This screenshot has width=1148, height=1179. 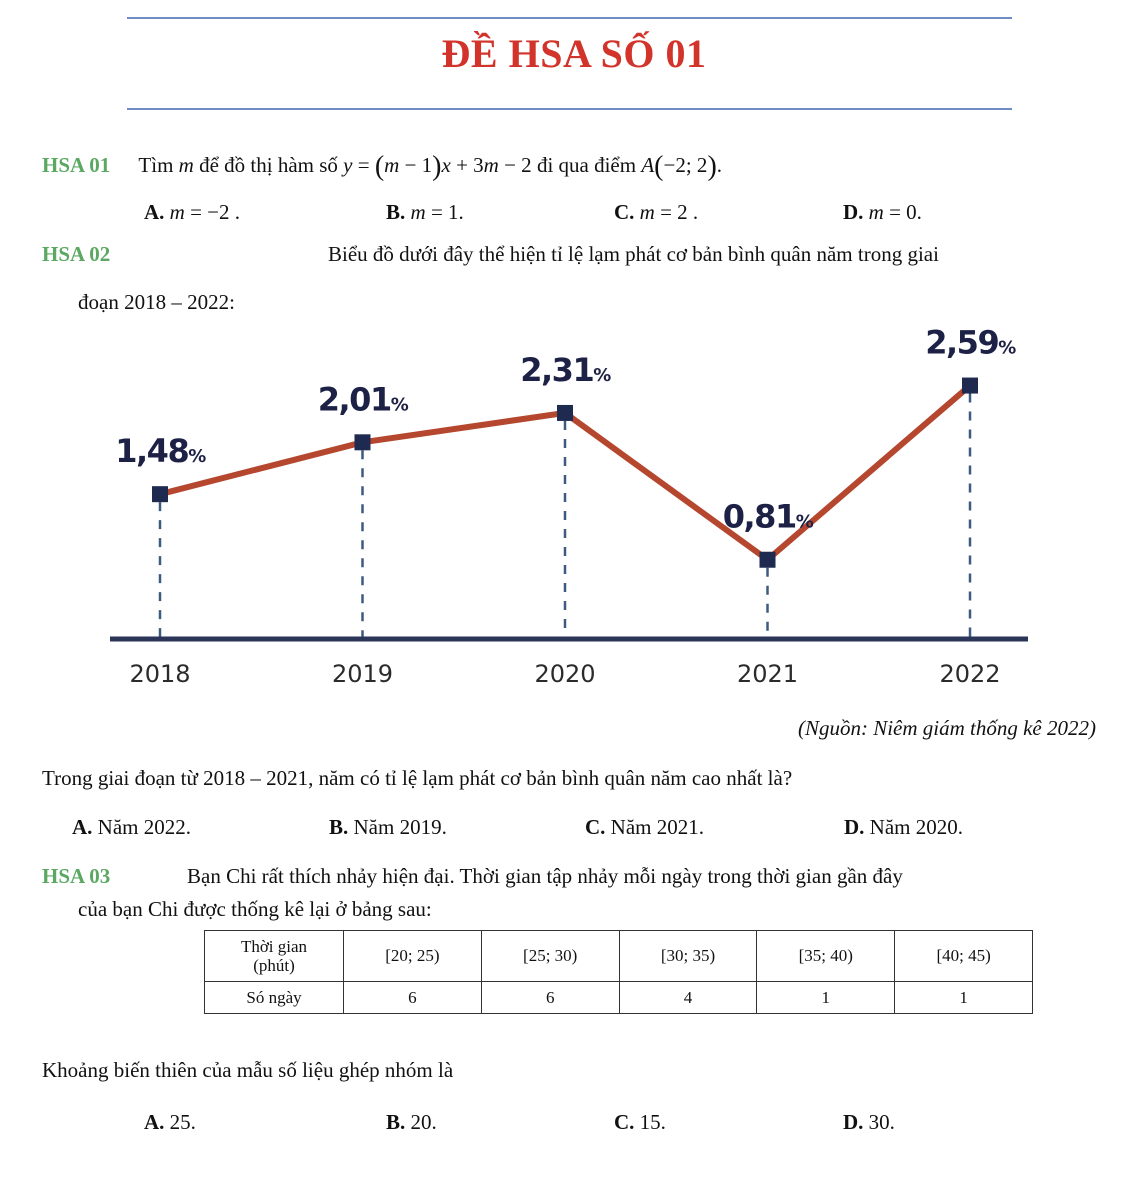 I want to click on q1-option-b: B. m = 1., so click(x=425, y=212).